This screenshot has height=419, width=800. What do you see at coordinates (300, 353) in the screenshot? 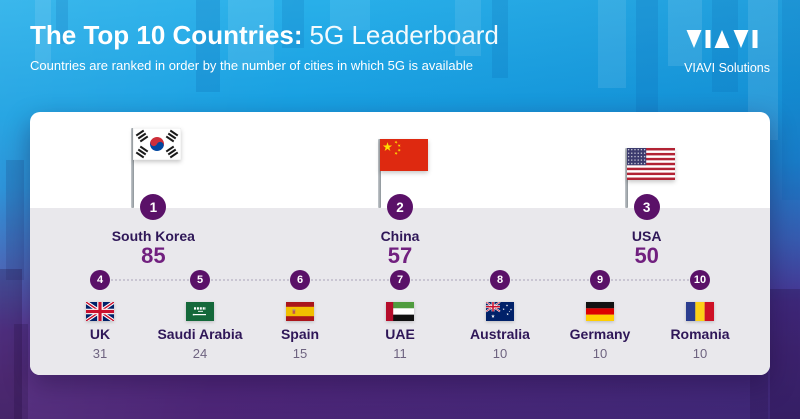
I see `cities-count: 15` at bounding box center [300, 353].